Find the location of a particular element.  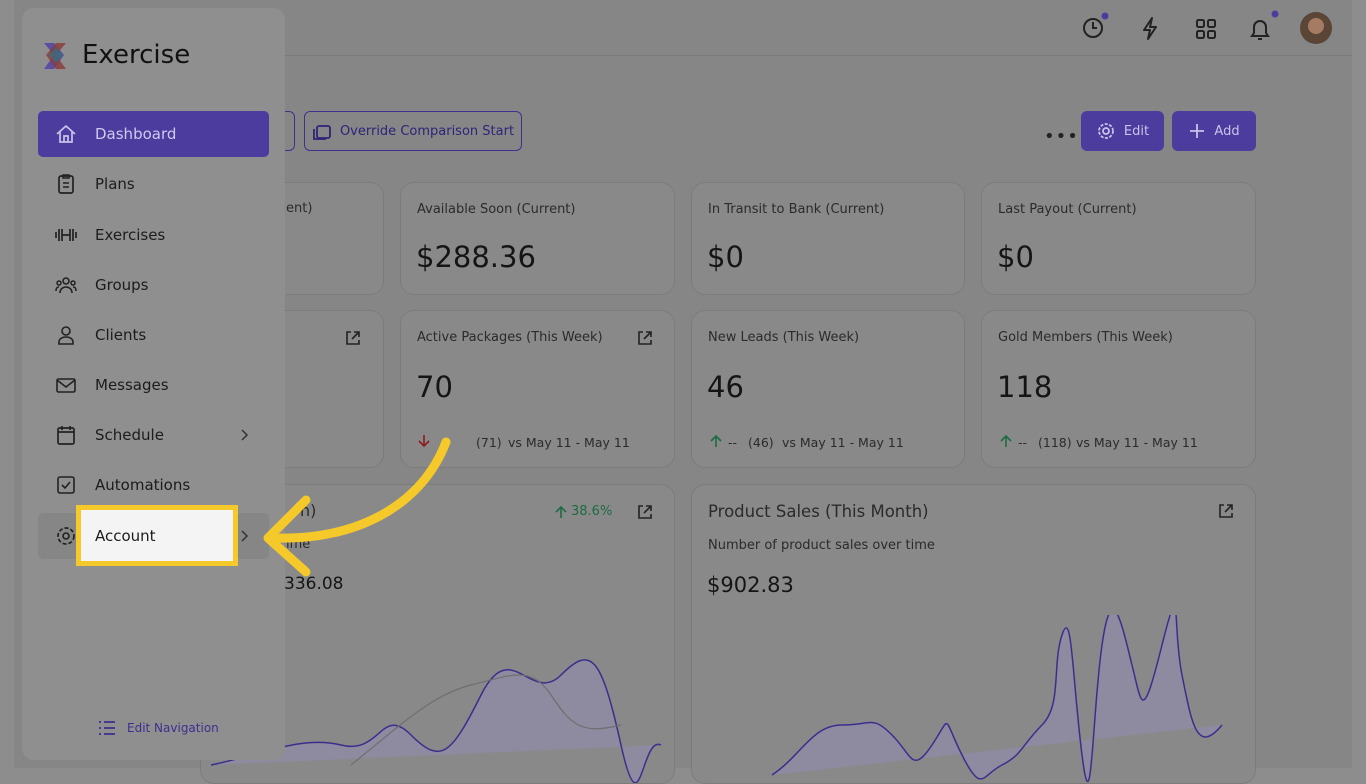

chart-subtitle: ime is located at coordinates (298, 544).